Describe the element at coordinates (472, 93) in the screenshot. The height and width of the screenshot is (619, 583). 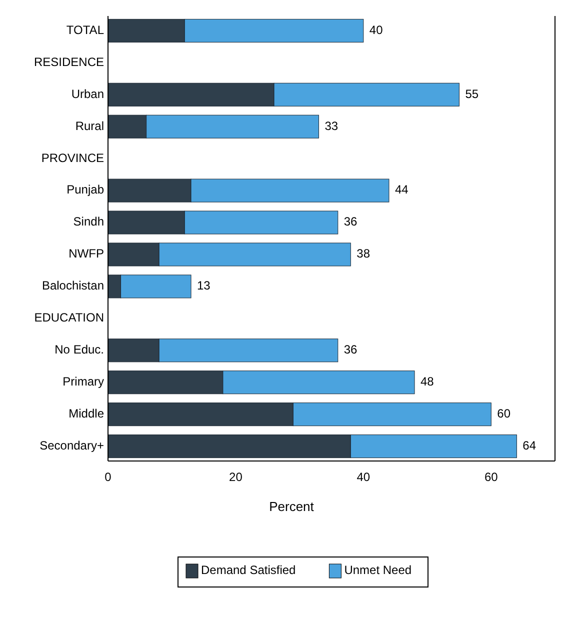
I see `total-label: 55` at that location.